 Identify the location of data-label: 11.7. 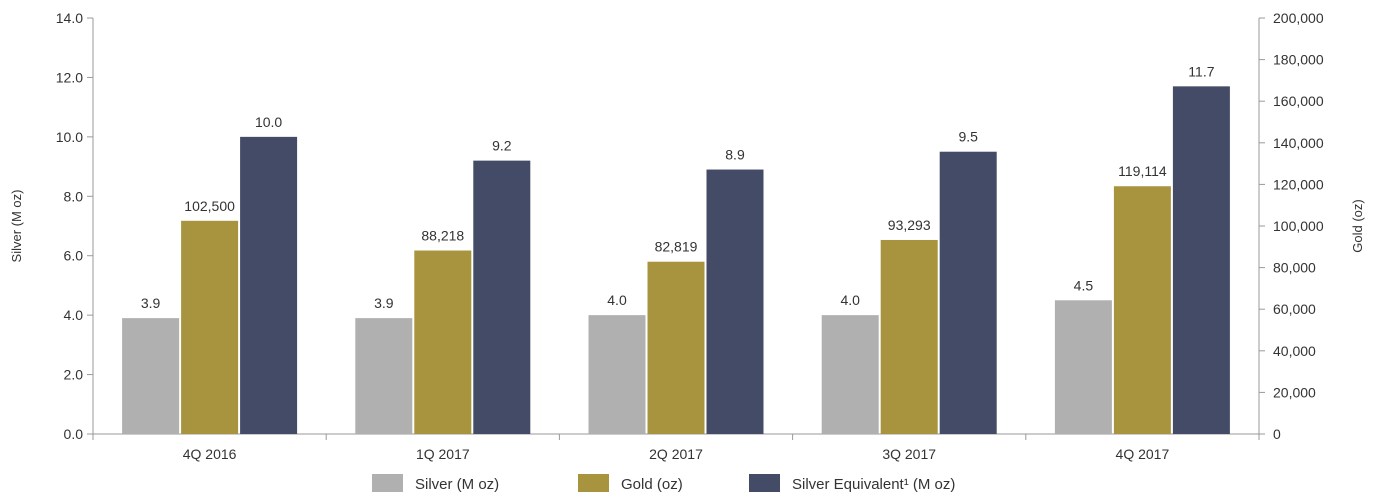
(1201, 71).